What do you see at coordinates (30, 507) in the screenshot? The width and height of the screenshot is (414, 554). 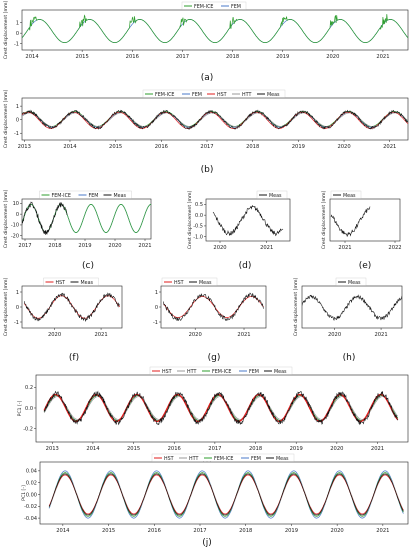 I see `y-tick-label: -0.02` at bounding box center [30, 507].